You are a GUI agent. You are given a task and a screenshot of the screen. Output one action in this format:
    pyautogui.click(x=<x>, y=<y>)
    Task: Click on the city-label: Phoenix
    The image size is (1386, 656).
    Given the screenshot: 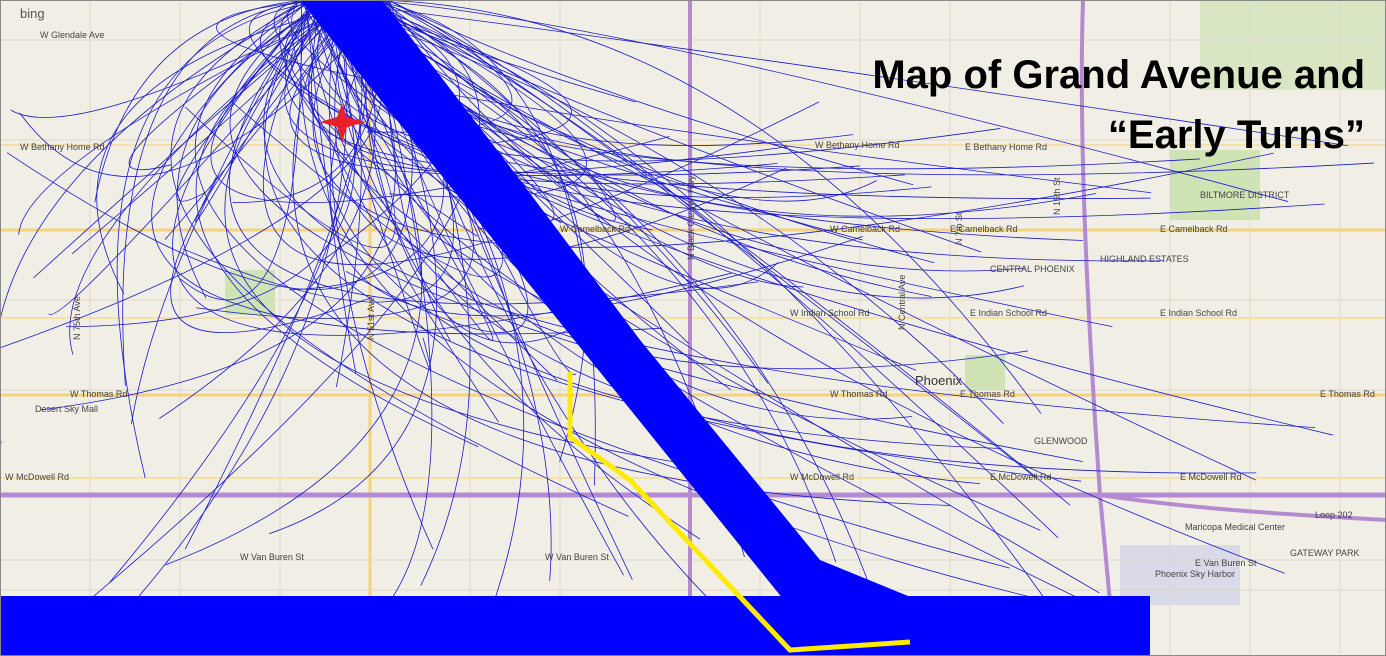 What is the action you would take?
    pyautogui.click(x=938, y=380)
    